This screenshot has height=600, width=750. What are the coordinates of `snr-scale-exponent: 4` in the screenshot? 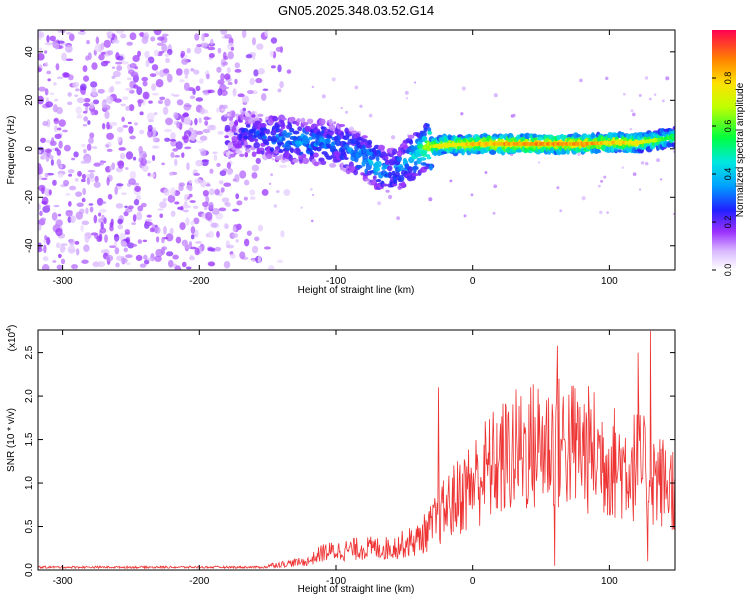 It's located at (9, 330).